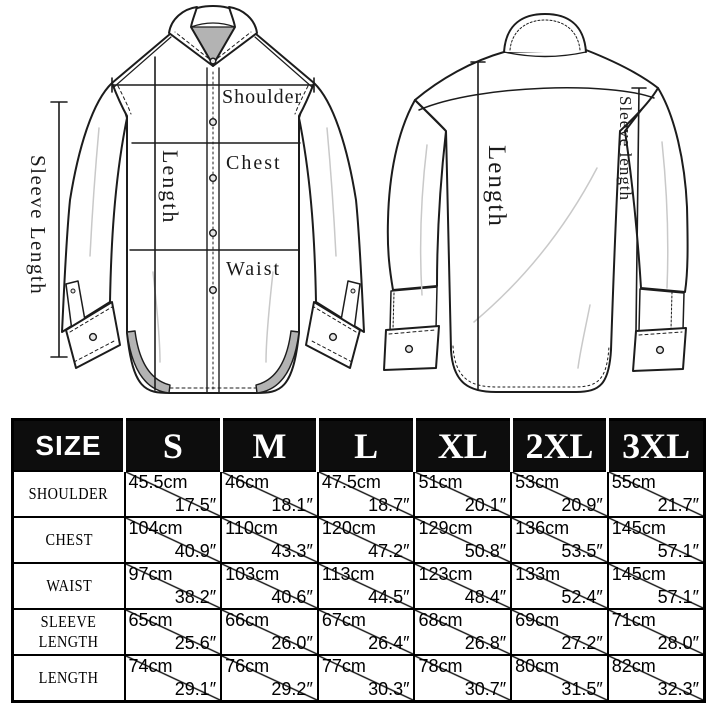 The height and width of the screenshot is (720, 720). What do you see at coordinates (639, 209) in the screenshot?
I see `back-sleeve-length-measure-line` at bounding box center [639, 209].